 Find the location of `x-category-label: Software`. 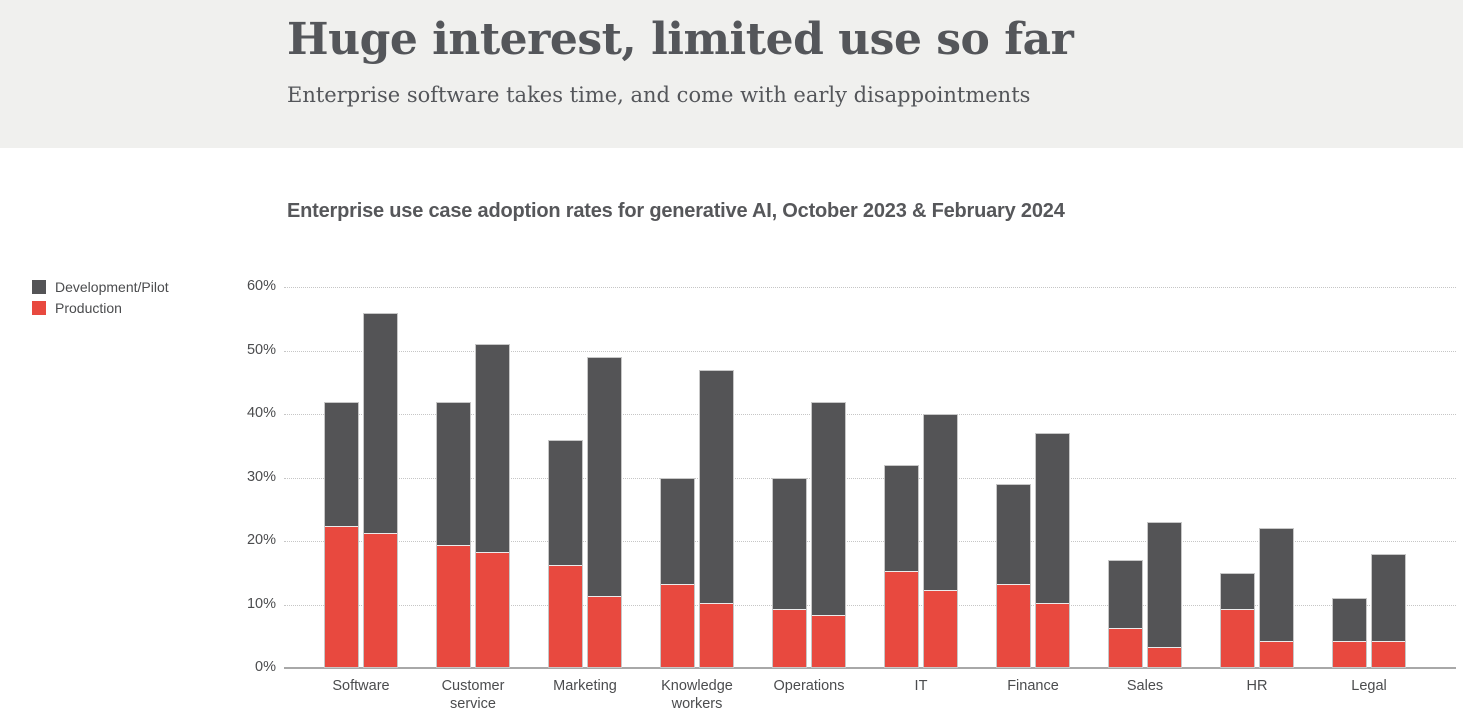

x-category-label: Software is located at coordinates (361, 686).